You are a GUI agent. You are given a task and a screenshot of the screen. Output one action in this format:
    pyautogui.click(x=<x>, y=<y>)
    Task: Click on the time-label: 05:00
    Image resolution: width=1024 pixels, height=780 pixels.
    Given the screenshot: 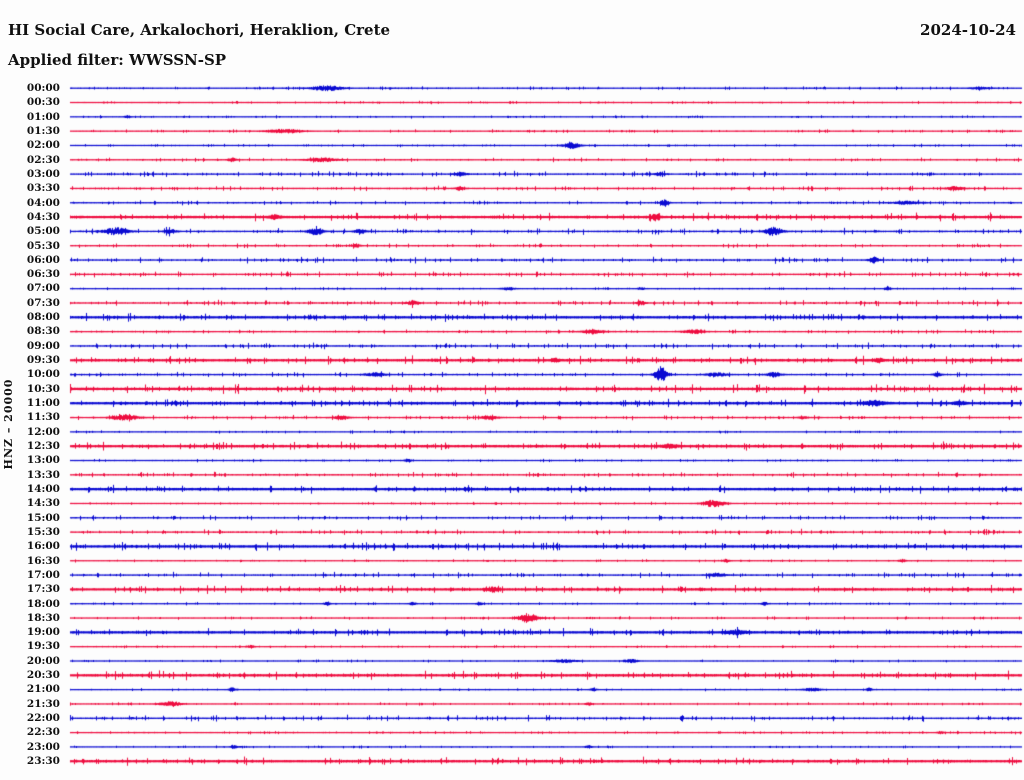 What is the action you would take?
    pyautogui.click(x=43, y=231)
    